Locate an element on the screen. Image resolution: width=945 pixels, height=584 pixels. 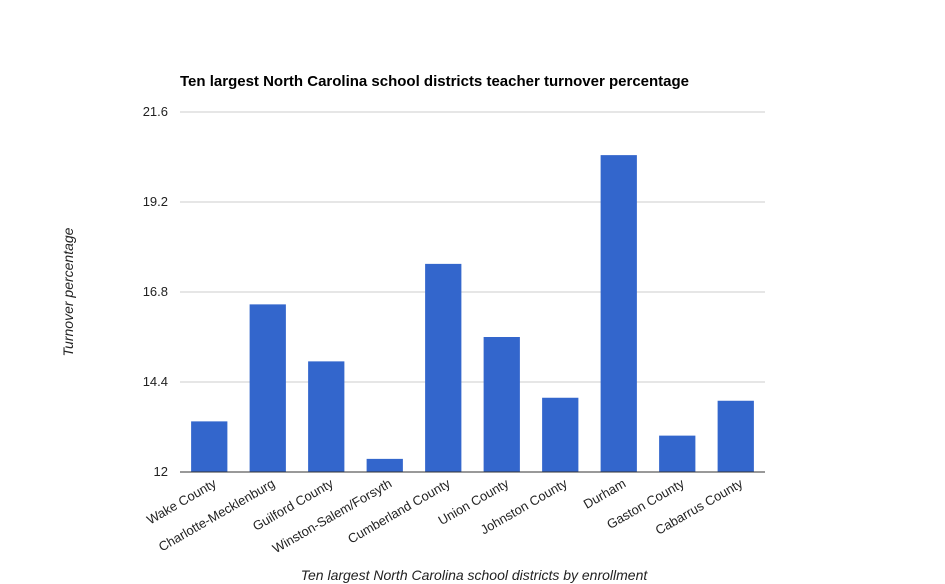
y-axis-title: Turnover percentage is located at coordinates (68, 291).